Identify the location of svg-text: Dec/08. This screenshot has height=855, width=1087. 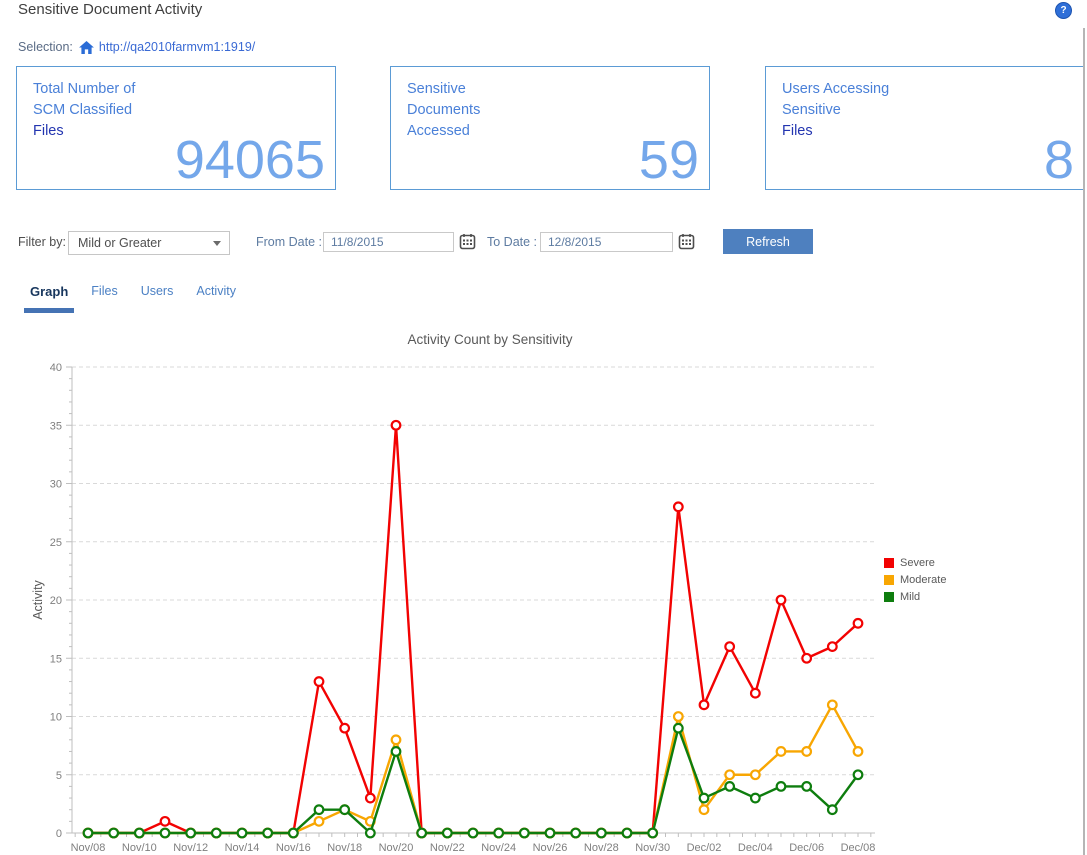
(858, 848).